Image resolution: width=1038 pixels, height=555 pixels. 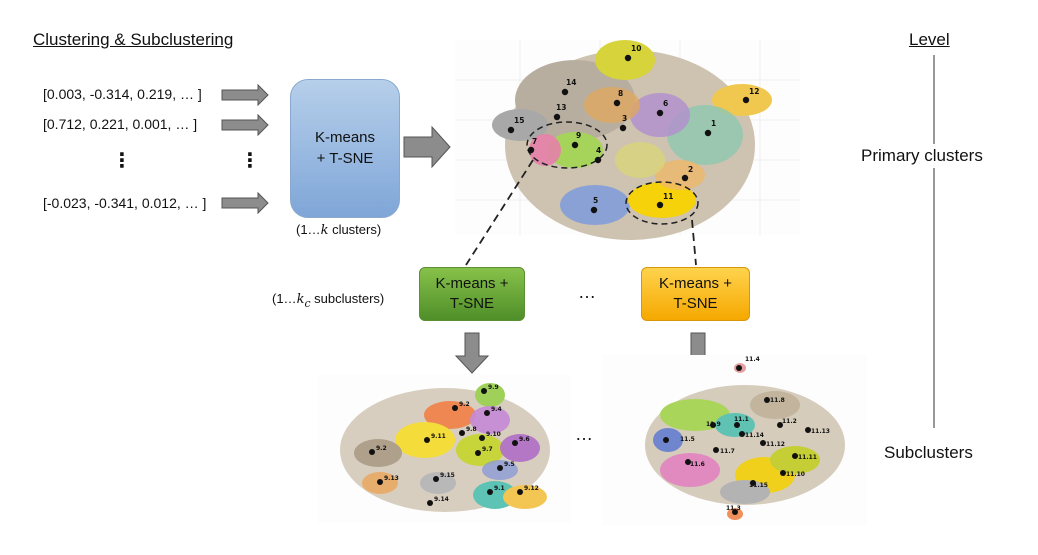 What do you see at coordinates (122, 94) in the screenshot?
I see `input-vector-1: [0.003, -0.314, 0.219, … ]` at bounding box center [122, 94].